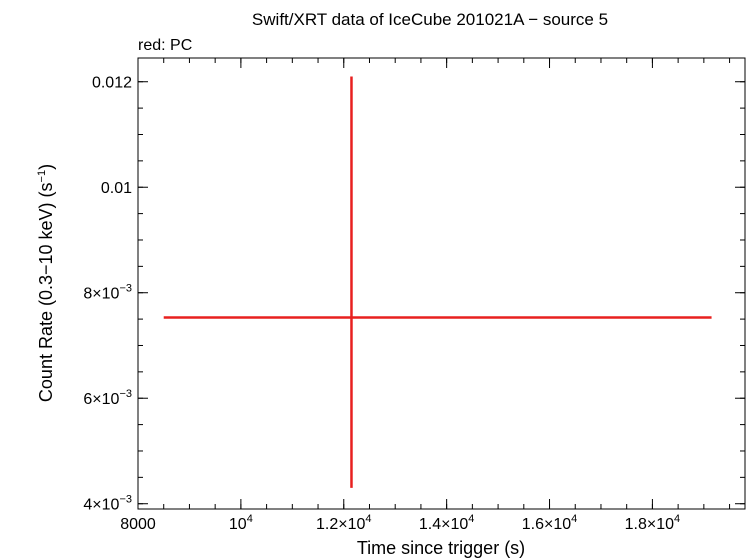  What do you see at coordinates (649, 524) in the screenshot?
I see `x-tick-label-mantissa: 1.8×10` at bounding box center [649, 524].